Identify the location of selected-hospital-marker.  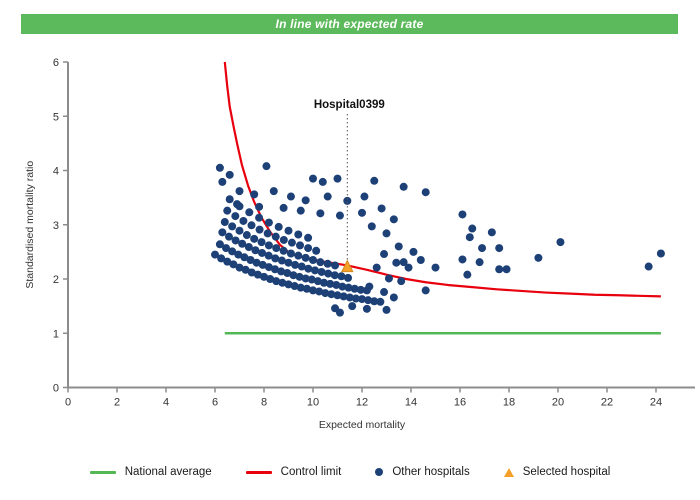
(347, 266).